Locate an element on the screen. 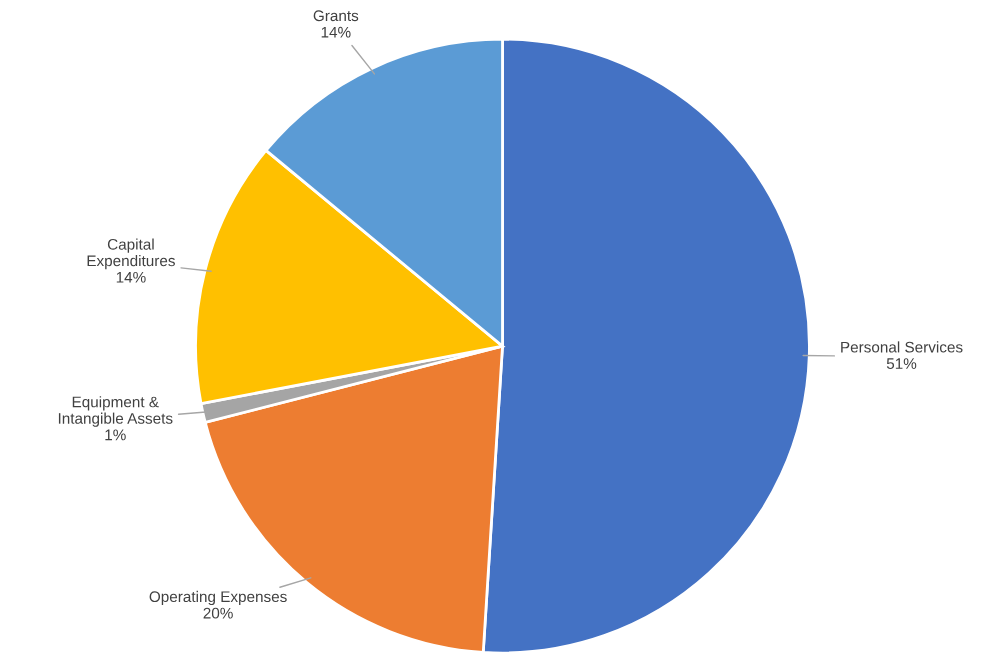 The height and width of the screenshot is (672, 1003). slice-label: Grants is located at coordinates (336, 16).